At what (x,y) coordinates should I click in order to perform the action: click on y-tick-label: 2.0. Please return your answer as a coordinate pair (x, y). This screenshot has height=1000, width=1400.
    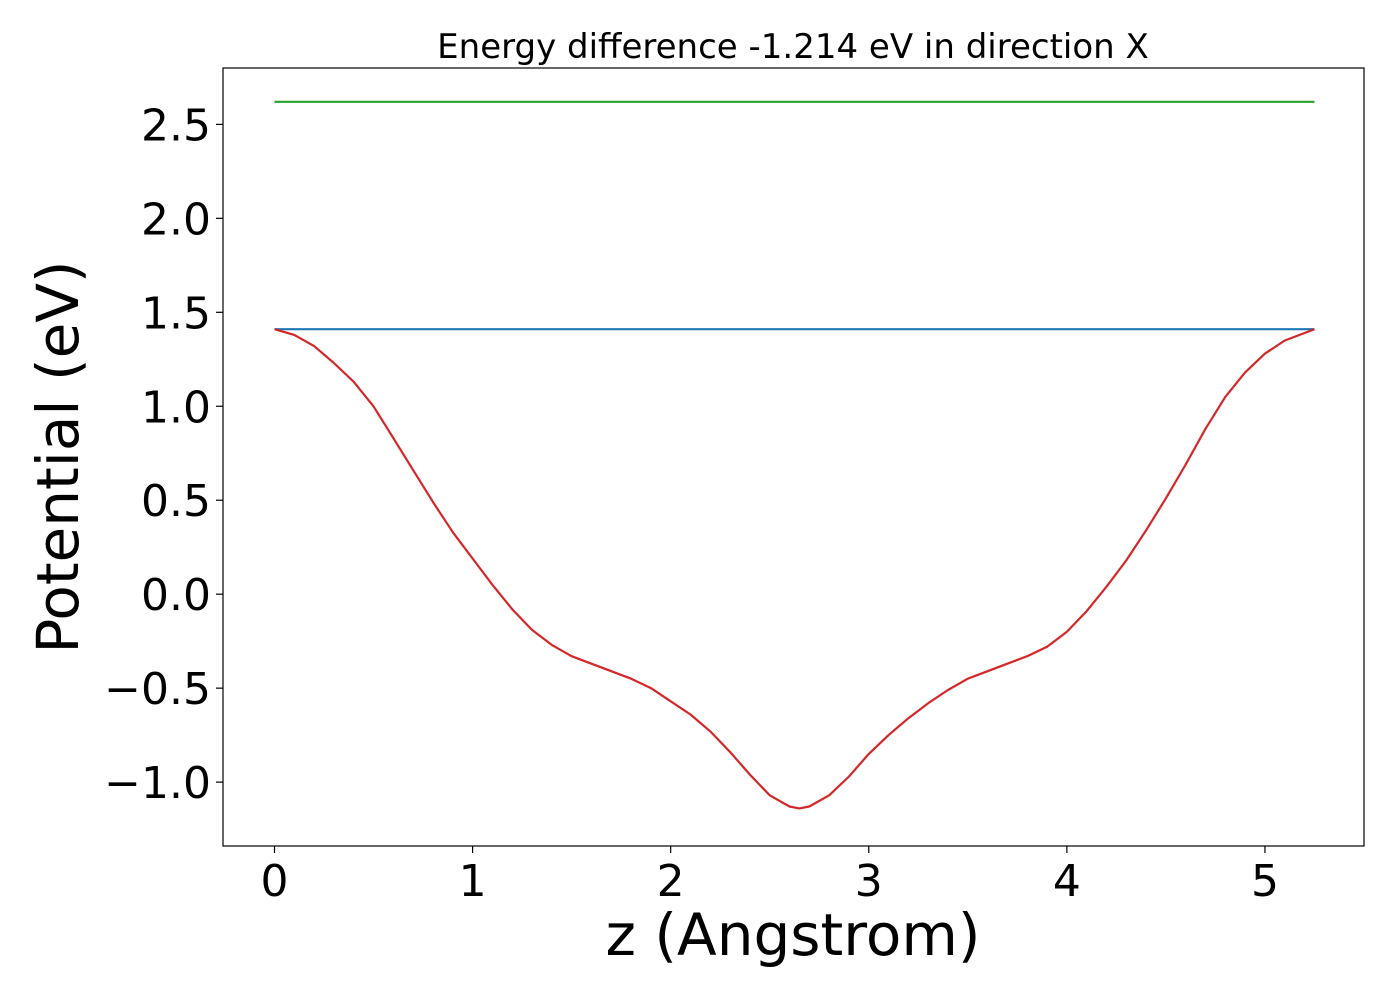
    Looking at the image, I should click on (176, 219).